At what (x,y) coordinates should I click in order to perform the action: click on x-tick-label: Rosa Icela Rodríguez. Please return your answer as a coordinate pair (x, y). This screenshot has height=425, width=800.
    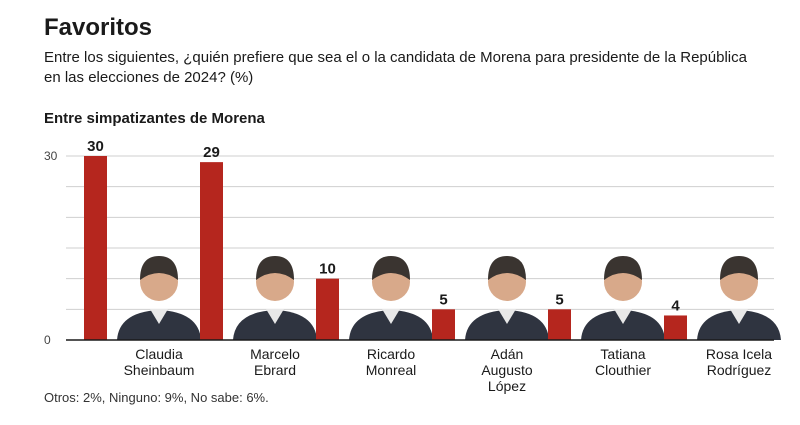
    Looking at the image, I should click on (739, 362).